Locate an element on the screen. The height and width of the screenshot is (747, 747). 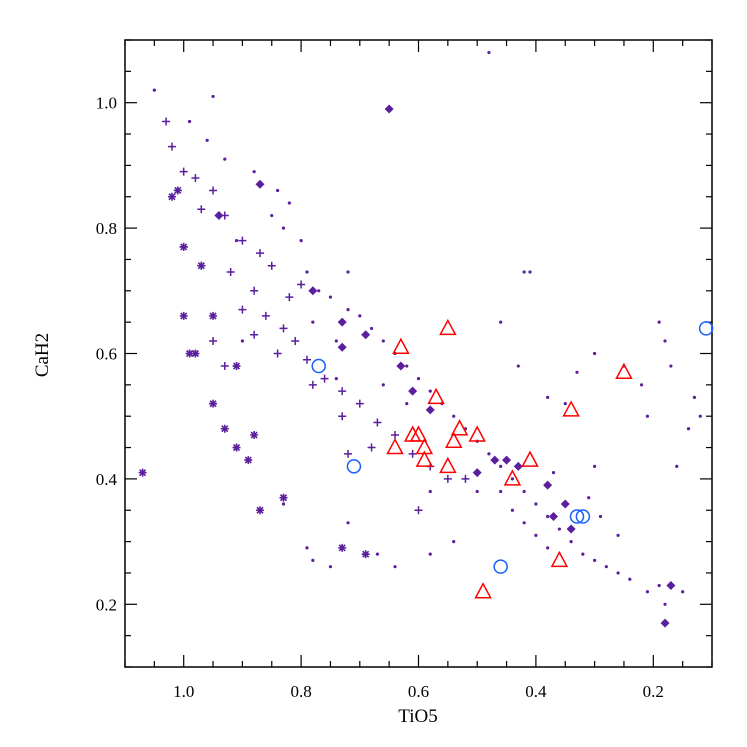
y-axis-label: CaH2 is located at coordinates (42, 355).